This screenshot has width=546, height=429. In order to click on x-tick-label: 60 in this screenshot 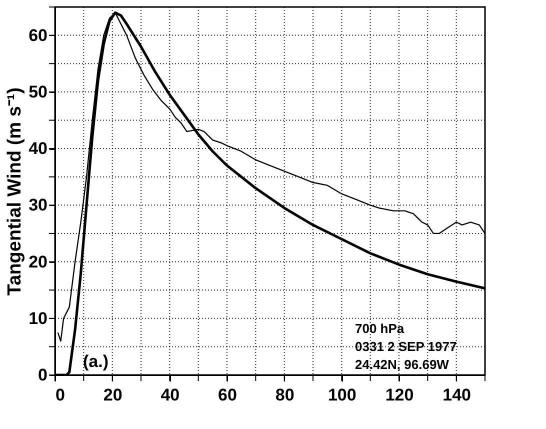, I will do `click(227, 395)`.